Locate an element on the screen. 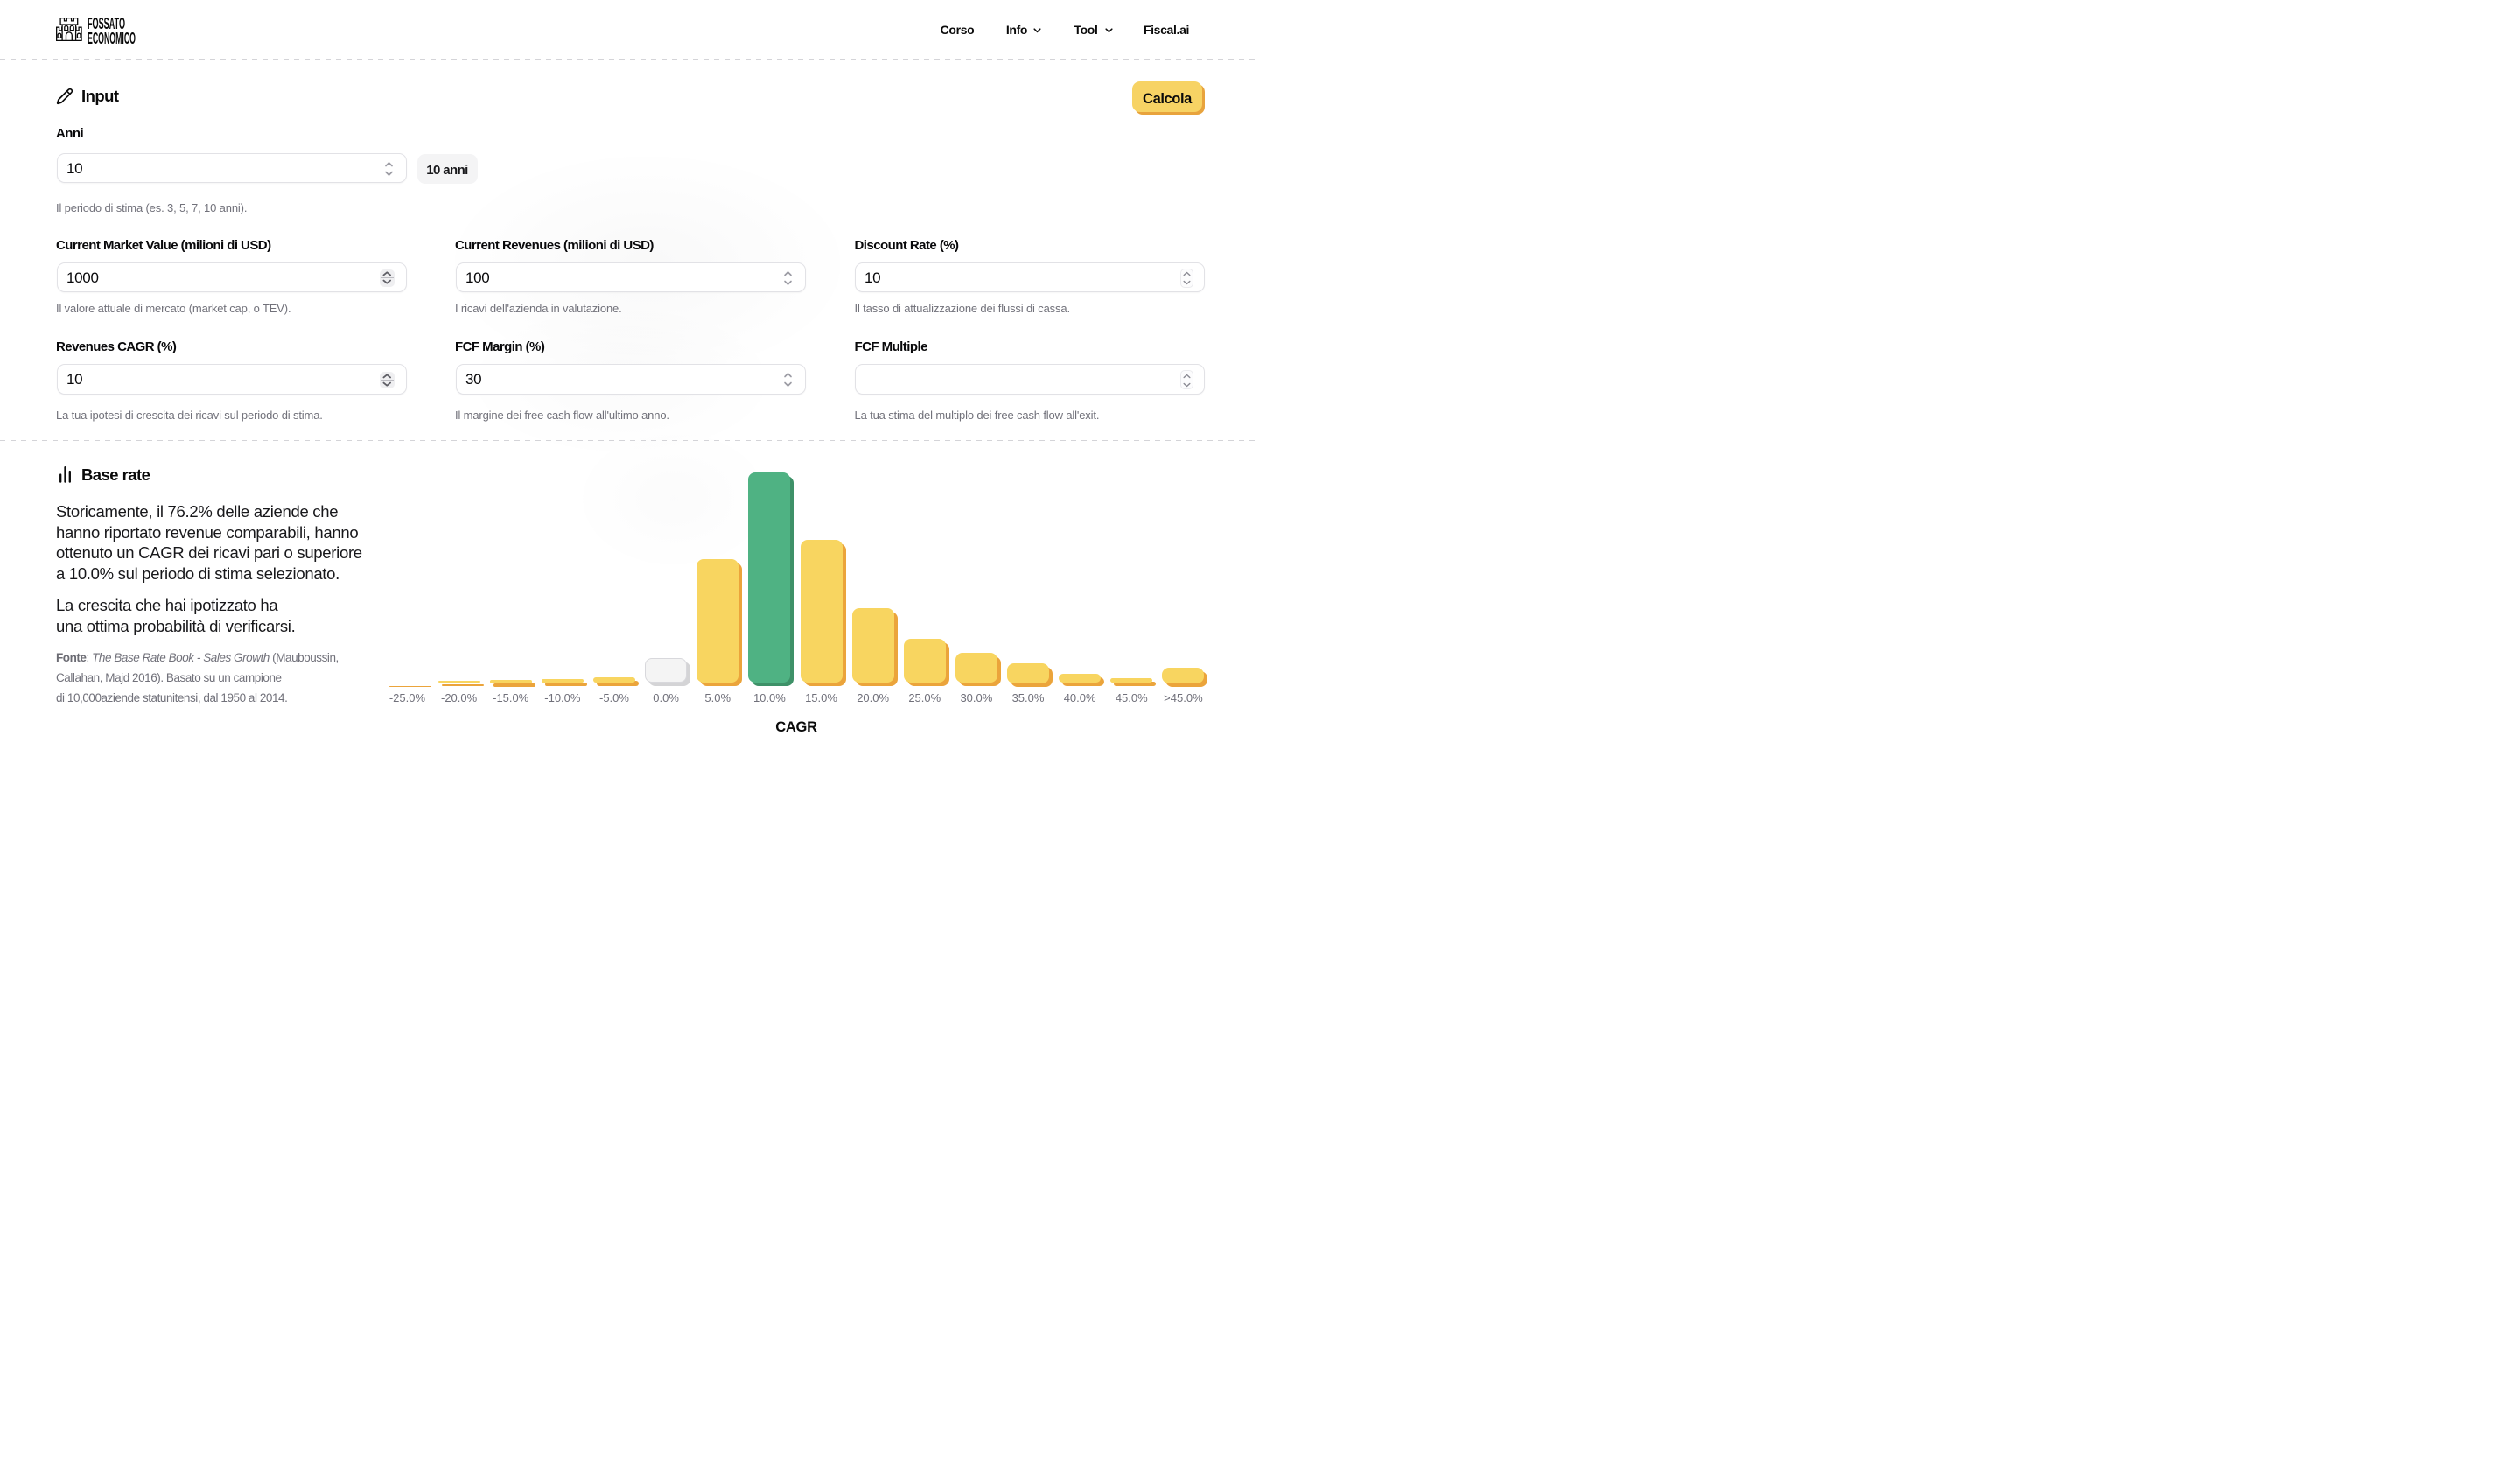 The height and width of the screenshot is (1484, 2520). svg-text: FOSSATO is located at coordinates (106, 24).